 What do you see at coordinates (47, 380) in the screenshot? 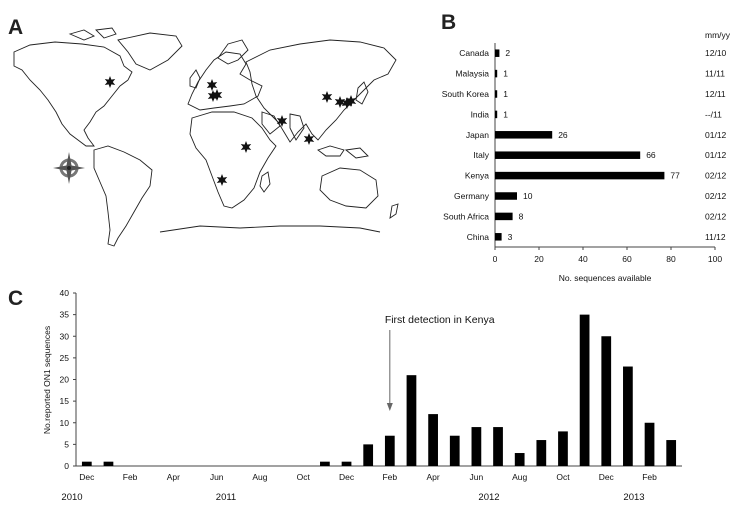
I see `y-axis-label: No.reported ON1 sequences` at bounding box center [47, 380].